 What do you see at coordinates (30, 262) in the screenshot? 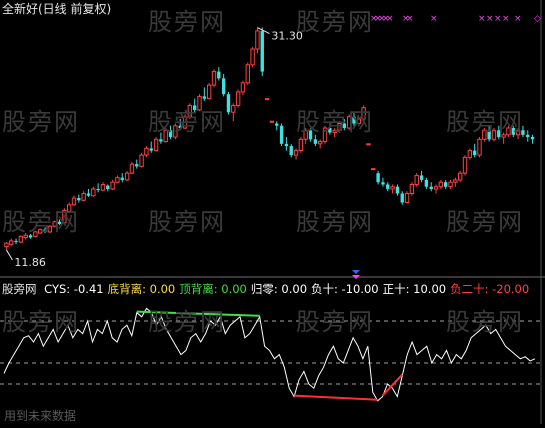
I see `low-label: 11.86` at bounding box center [30, 262].